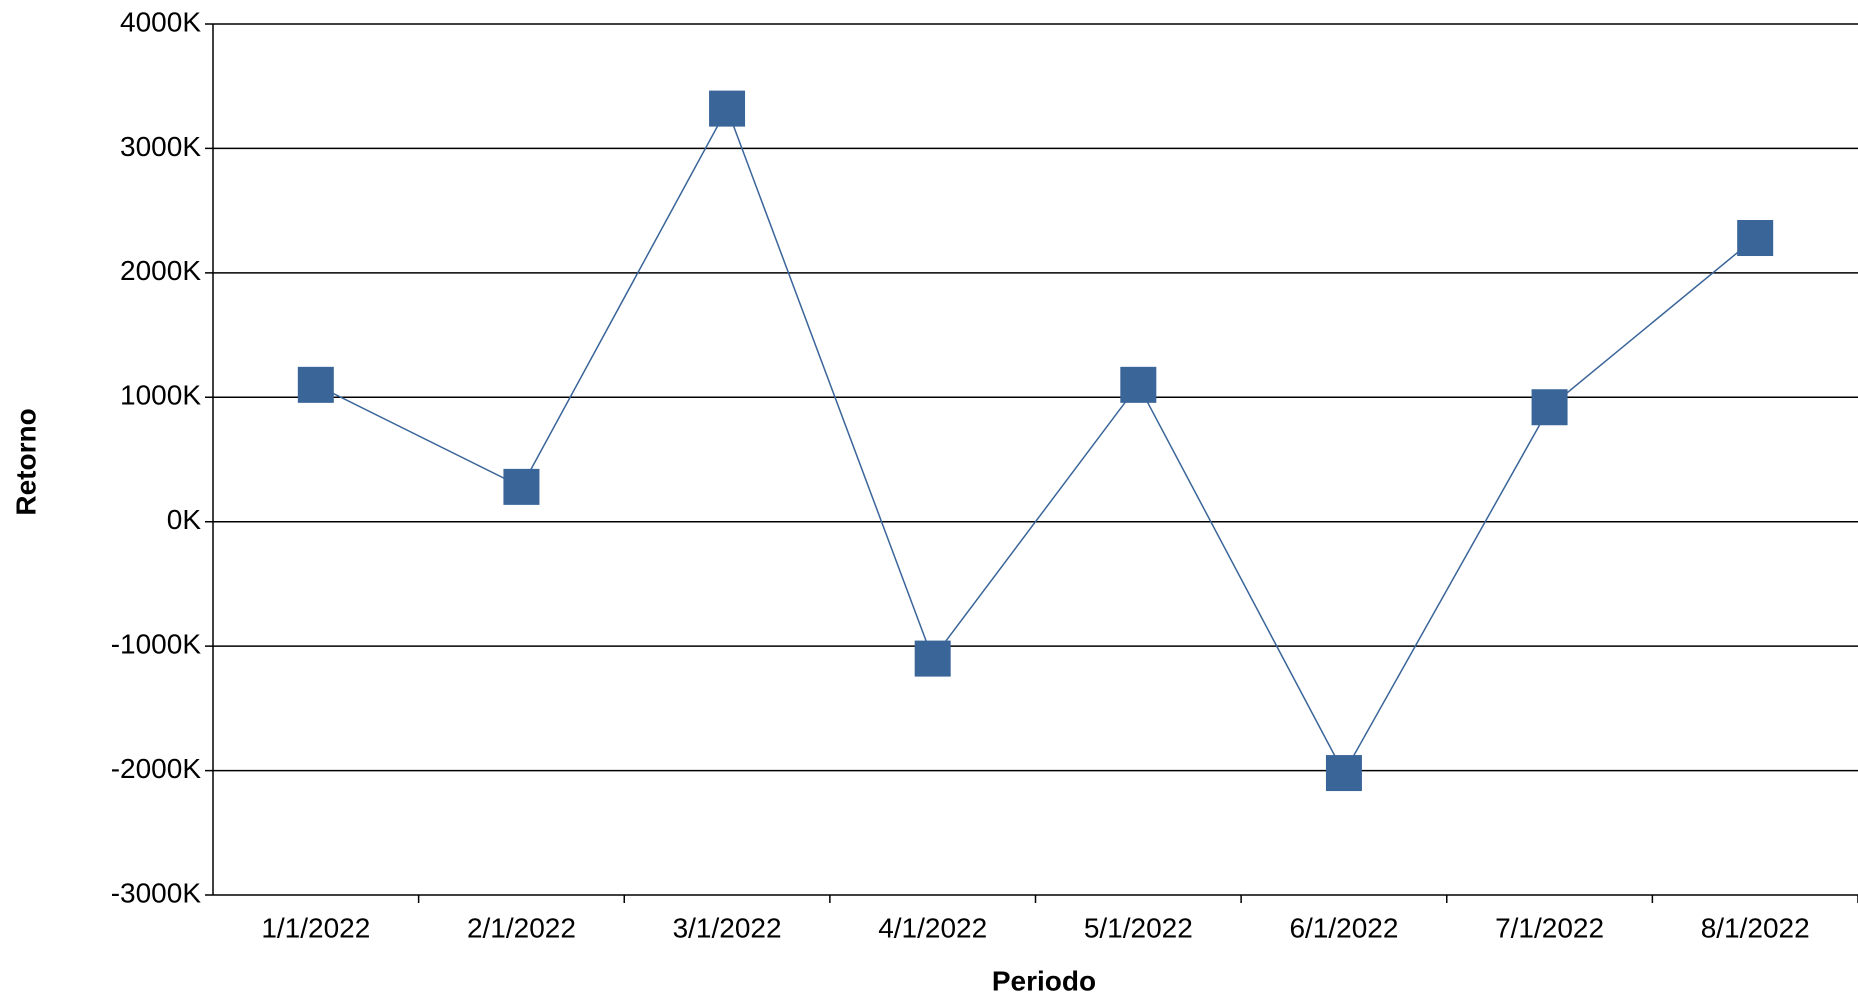 This screenshot has height=1007, width=1858. I want to click on y-tick-label: 2000K, so click(160, 270).